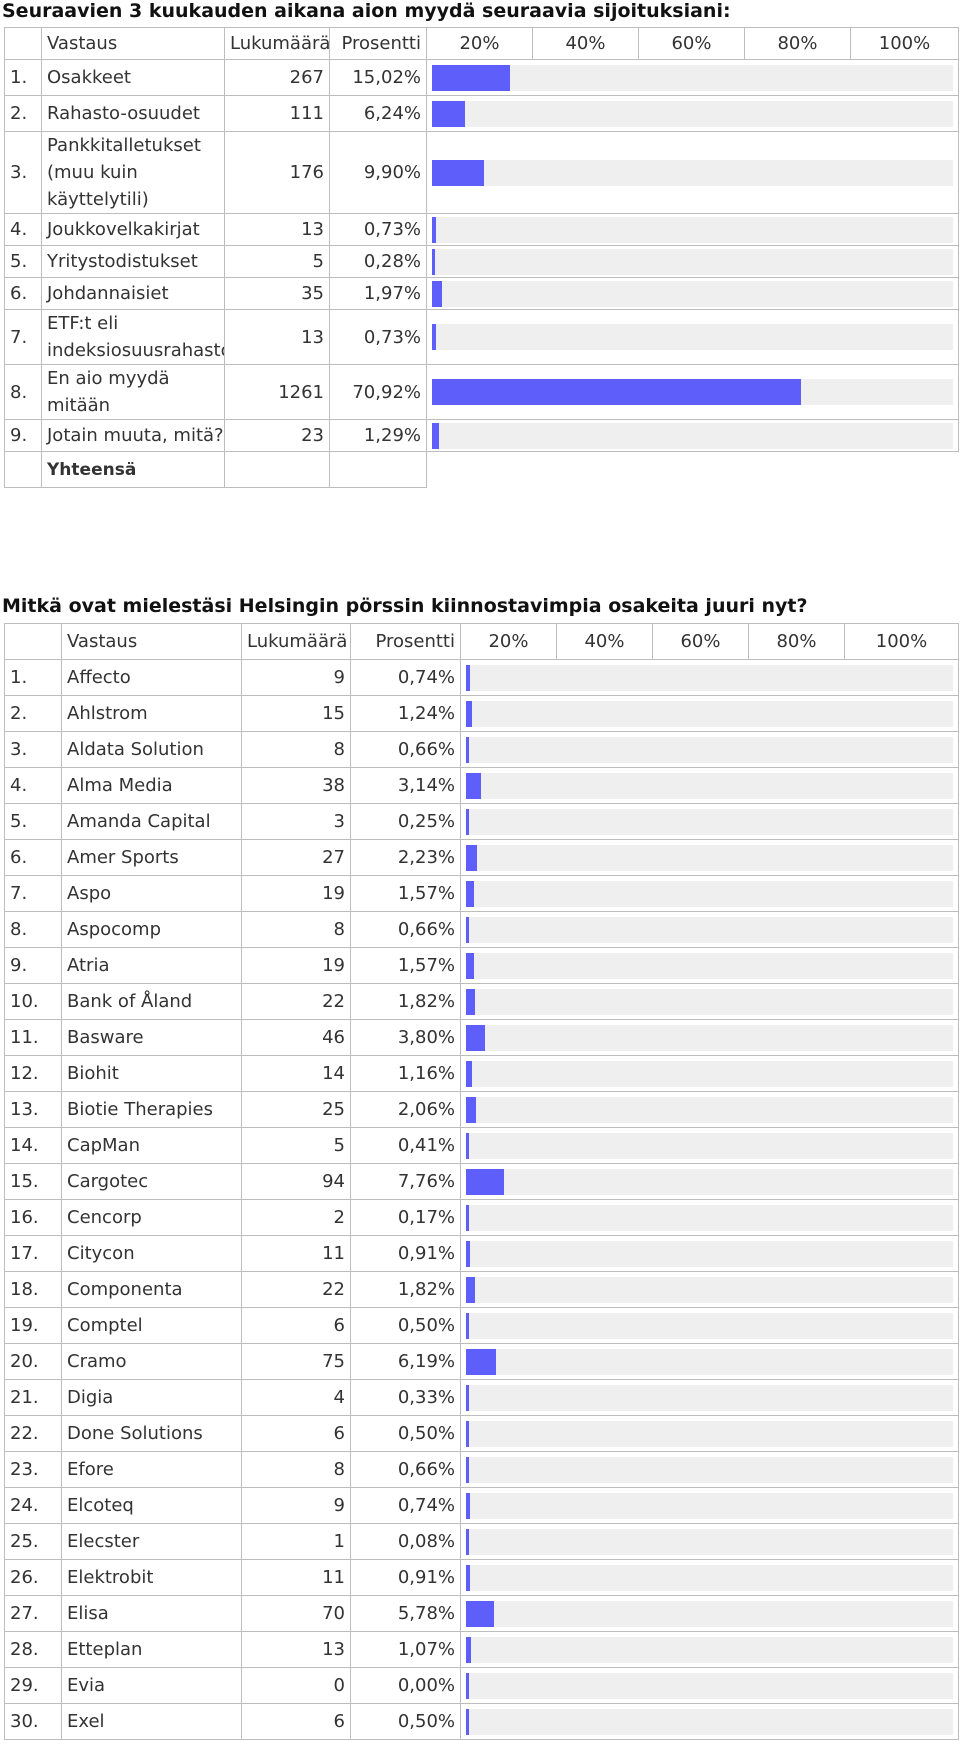 Image resolution: width=960 pixels, height=1749 pixels. I want to click on row-number: 18., so click(33, 1289).